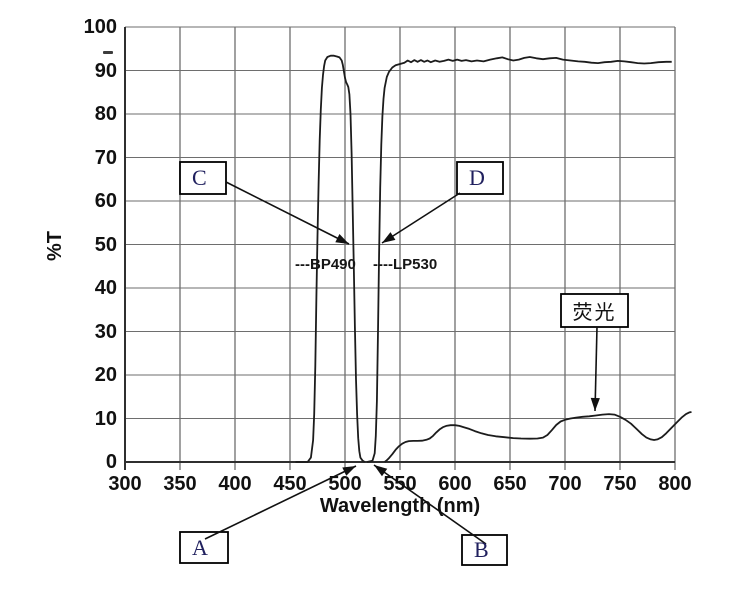 The image size is (750, 593). What do you see at coordinates (280, 502) in the screenshot?
I see `annotation-arrow-line-a` at bounding box center [280, 502].